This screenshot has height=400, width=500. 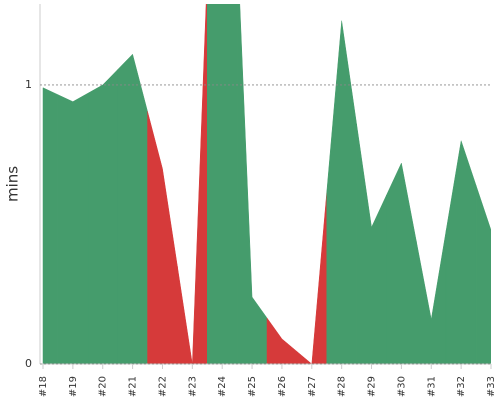 I want to click on x-tick-label: #19, so click(x=73, y=386).